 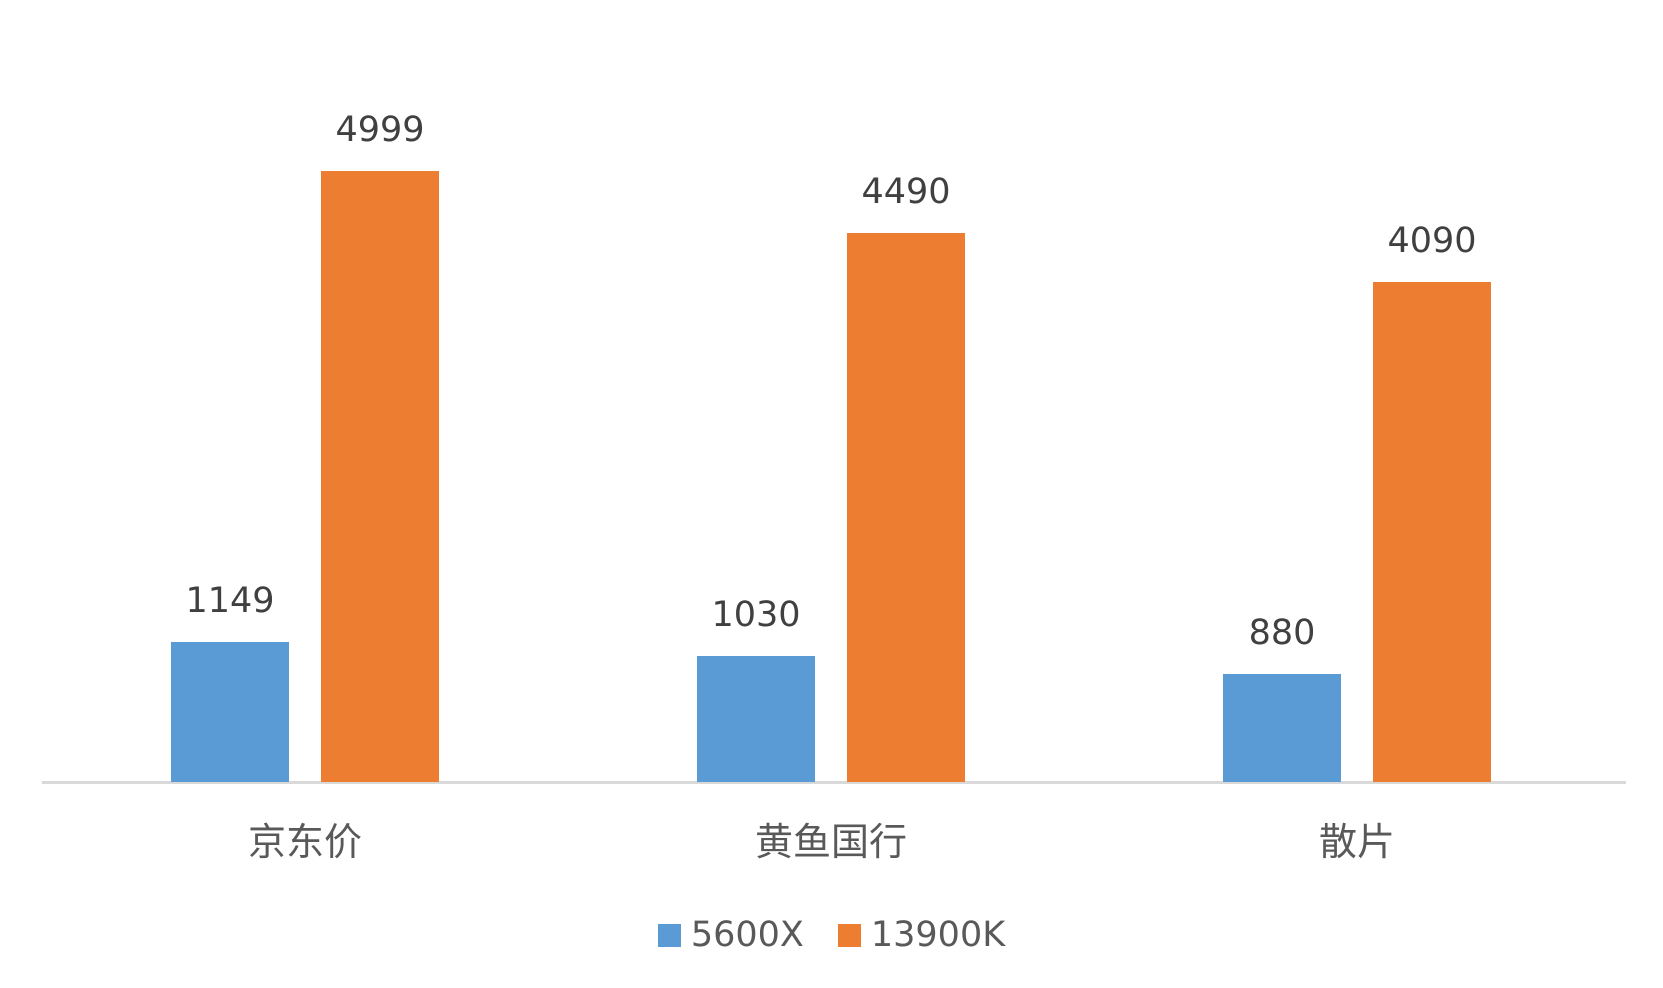 I want to click on data-label: 1030, so click(x=756, y=615).